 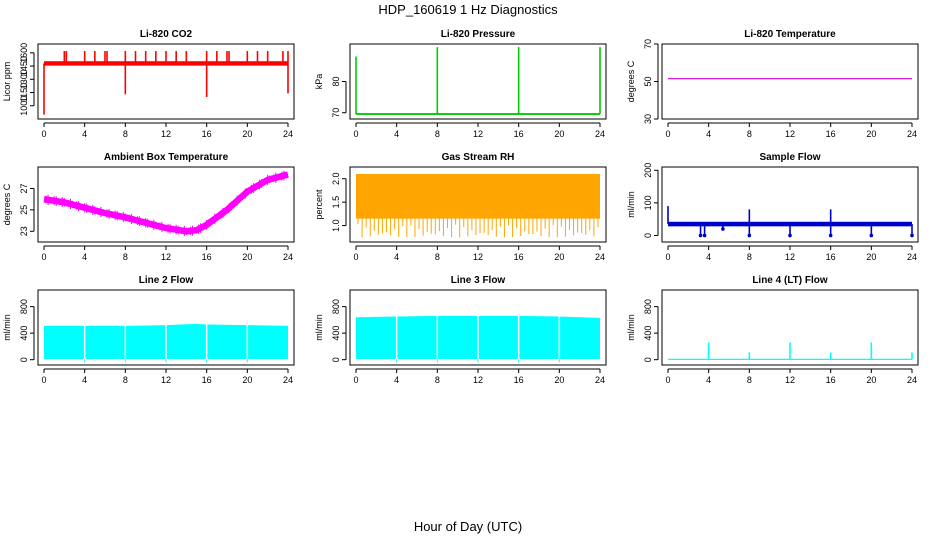 I want to click on panel-title: Sample Flow, so click(x=789, y=157).